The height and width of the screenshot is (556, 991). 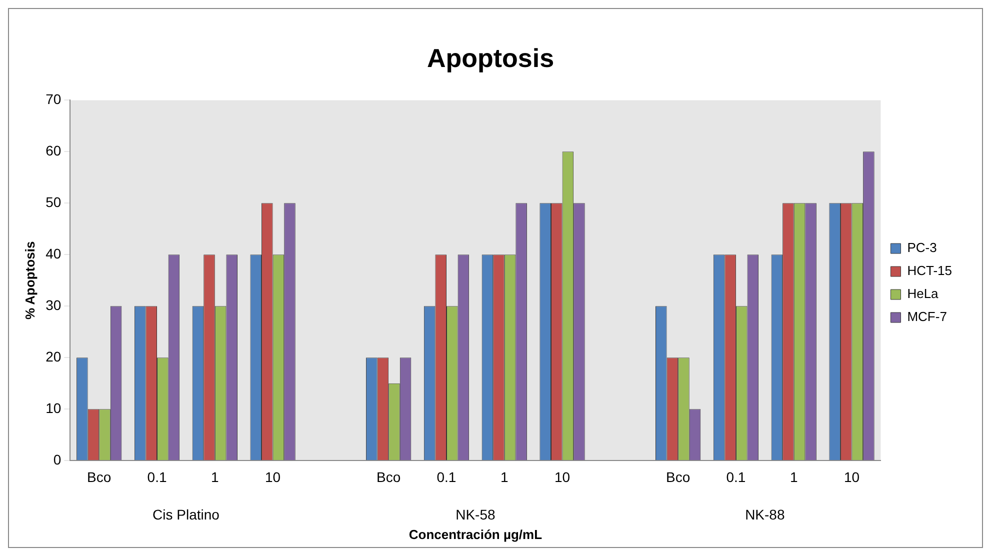 What do you see at coordinates (57, 459) in the screenshot?
I see `y-tick-label: 0` at bounding box center [57, 459].